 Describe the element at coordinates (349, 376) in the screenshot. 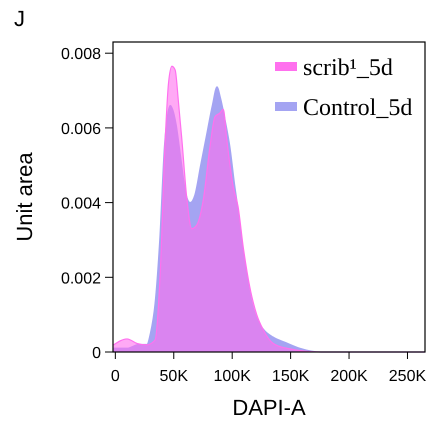

I see `x-tick-label: 200K` at that location.